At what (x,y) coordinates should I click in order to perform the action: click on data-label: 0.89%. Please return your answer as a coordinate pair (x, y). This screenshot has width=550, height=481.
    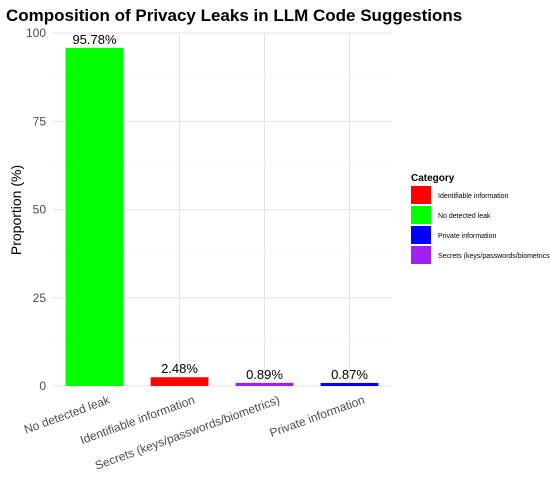
    Looking at the image, I should click on (264, 374).